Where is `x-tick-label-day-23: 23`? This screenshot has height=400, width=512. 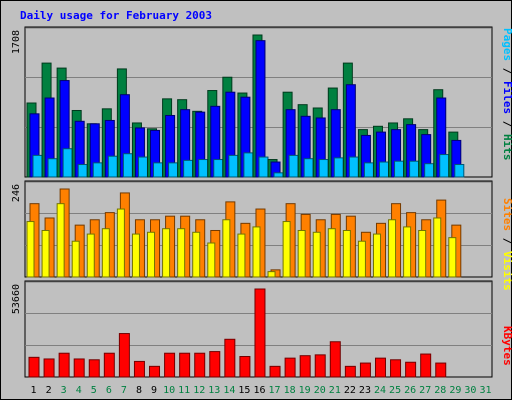
x-tick-label-day-23: 23 is located at coordinates (365, 390).